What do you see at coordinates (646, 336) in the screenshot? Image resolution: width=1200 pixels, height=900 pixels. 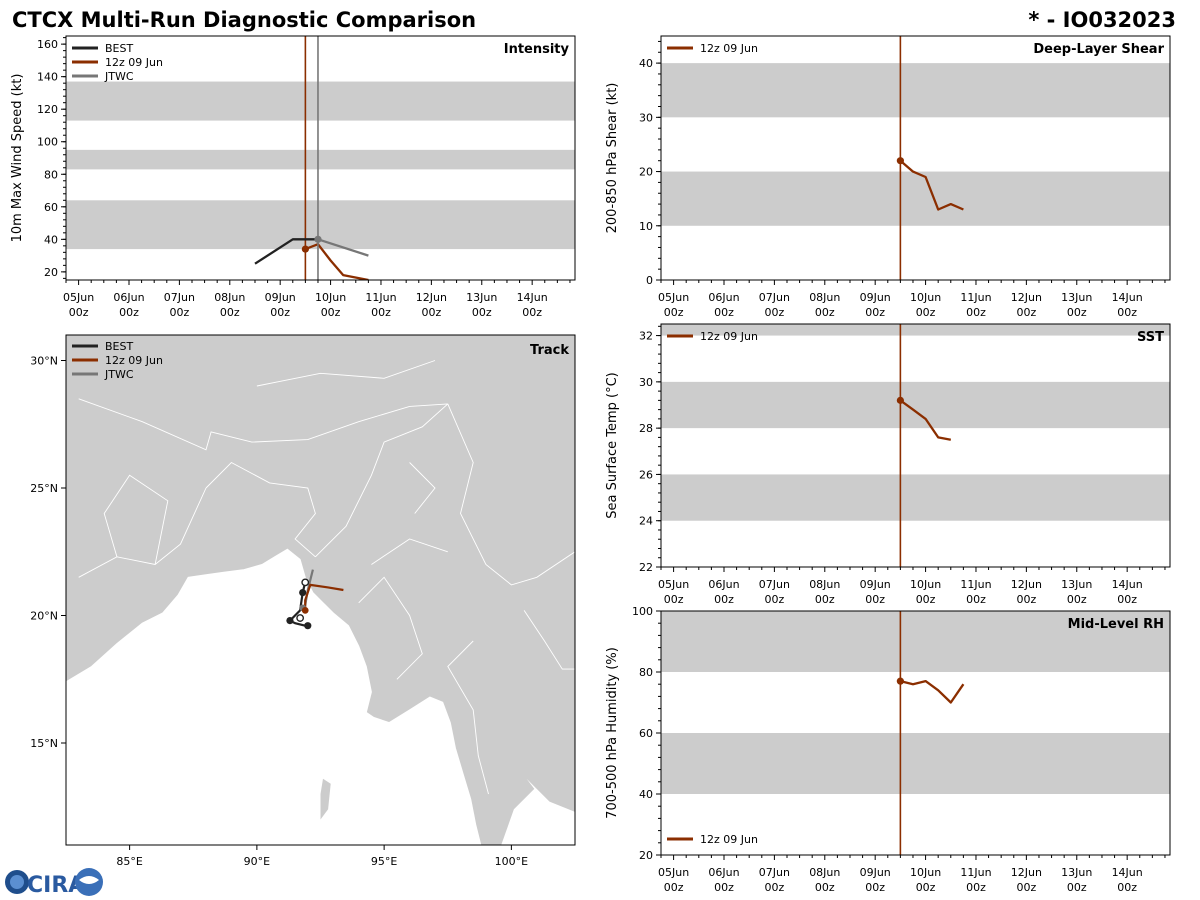 I see `sst-ytick-label: 32` at bounding box center [646, 336].